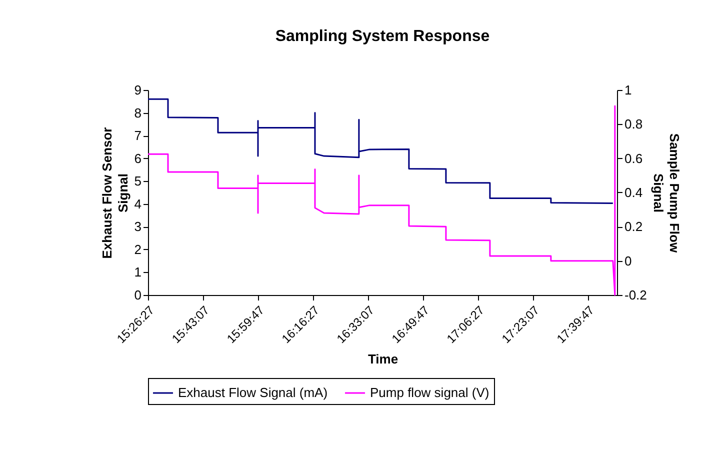 The image size is (719, 455). I want to click on y2-tick-label: 1, so click(628, 90).